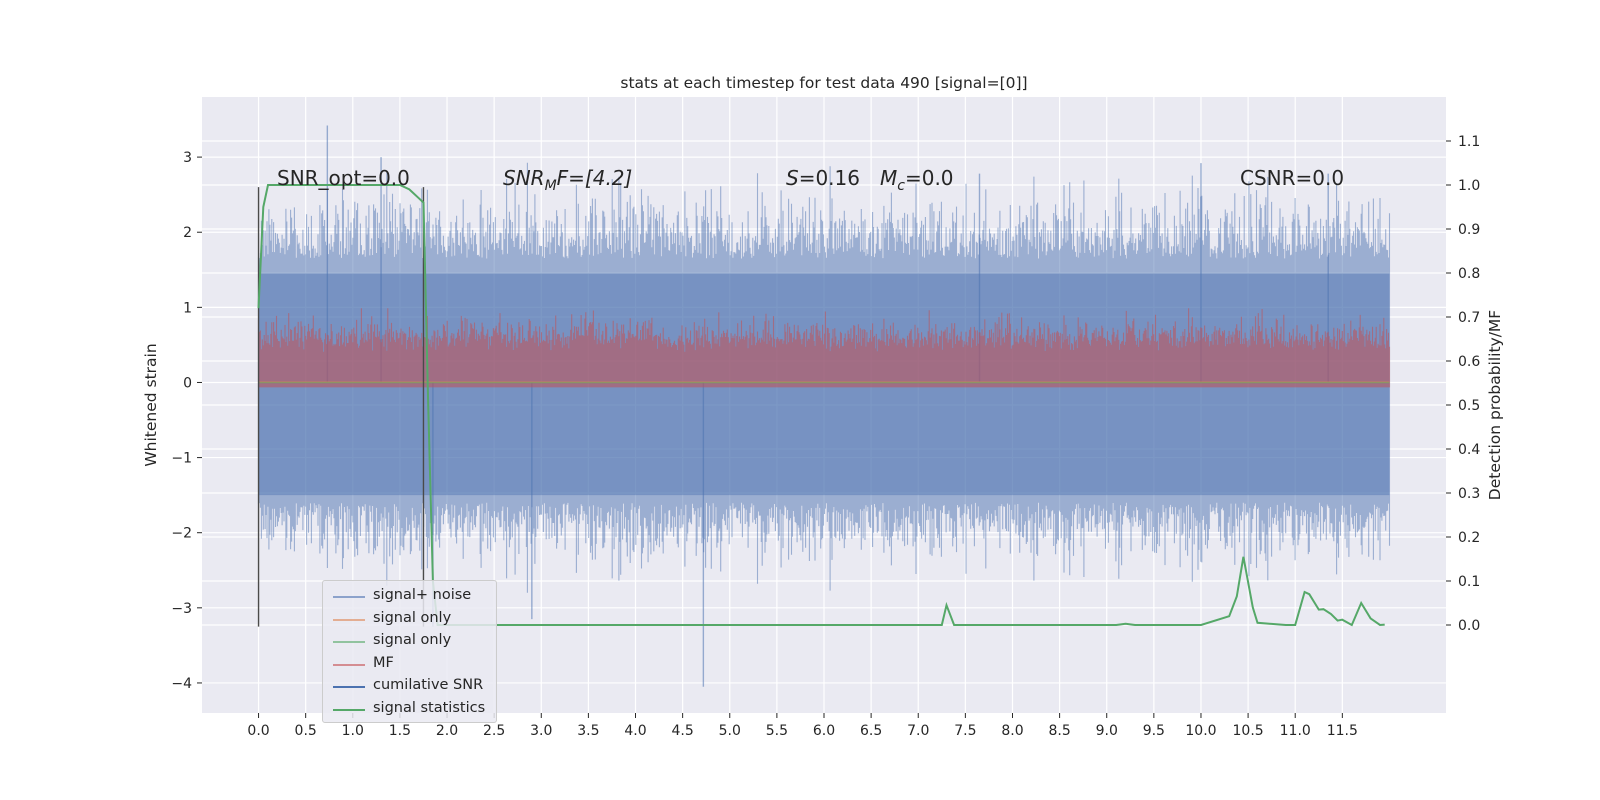 The width and height of the screenshot is (1600, 800). What do you see at coordinates (422, 595) in the screenshot?
I see `legend-label: signal+ noise` at bounding box center [422, 595].